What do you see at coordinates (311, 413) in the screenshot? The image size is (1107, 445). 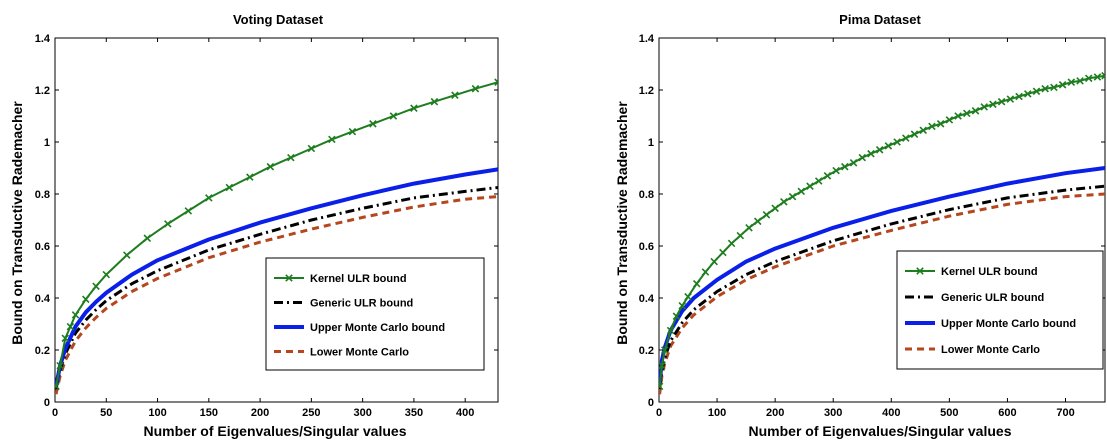 I see `x-tick-label: 250` at bounding box center [311, 413].